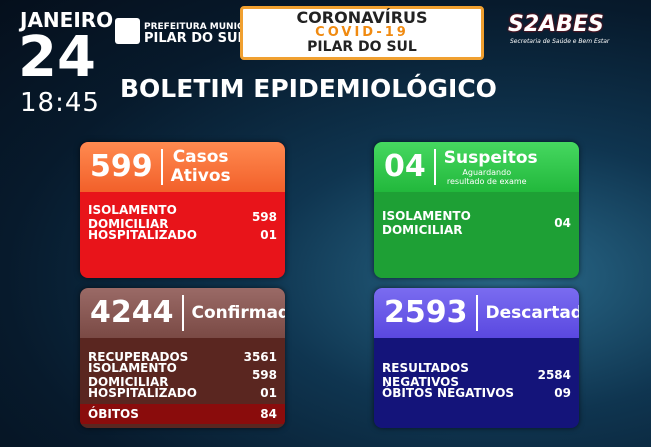 This screenshot has height=447, width=651. I want to click on row-value: 09, so click(562, 393).